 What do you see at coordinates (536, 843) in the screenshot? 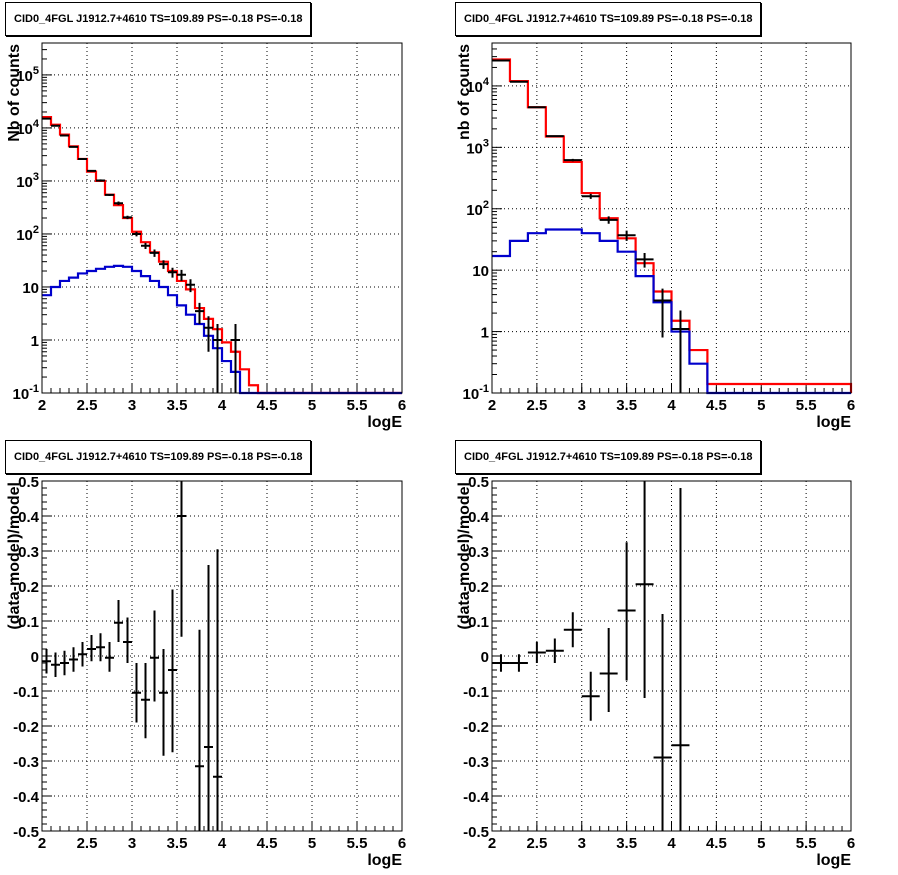
I see `panel-4-xtick-label-1: 2.5` at bounding box center [536, 843].